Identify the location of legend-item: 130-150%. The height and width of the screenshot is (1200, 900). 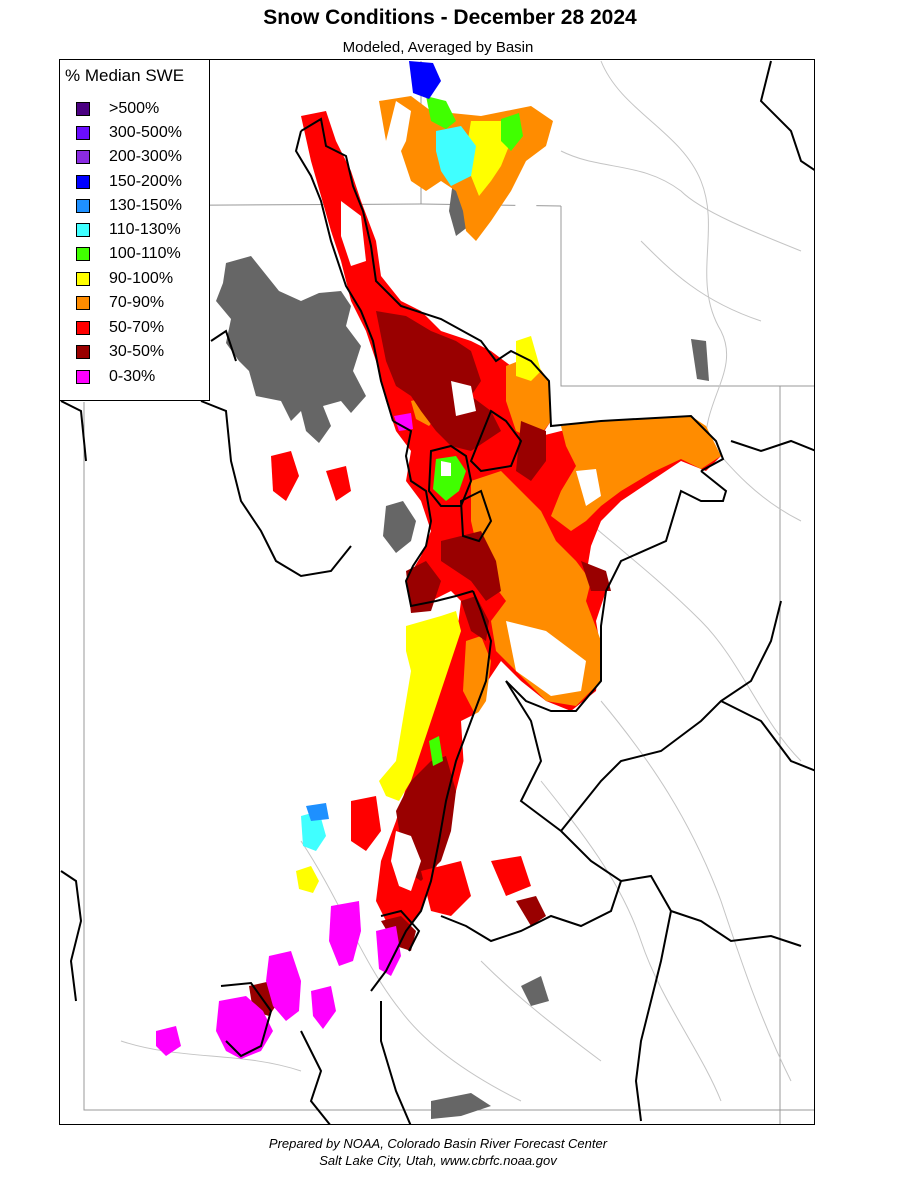
(129, 206).